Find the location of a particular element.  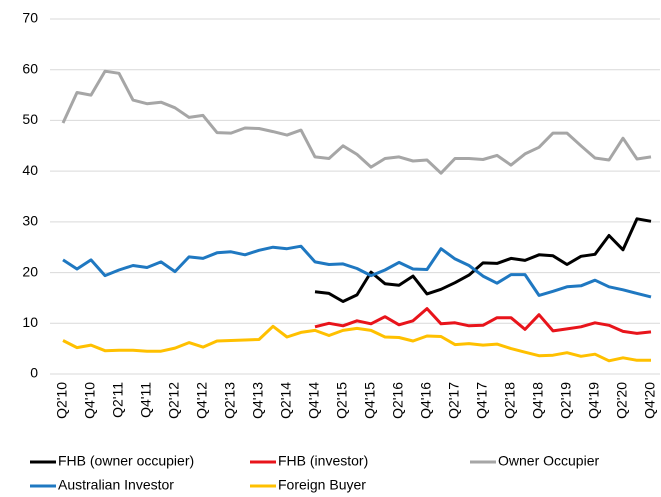

legend-label: Owner Occupier is located at coordinates (548, 461).